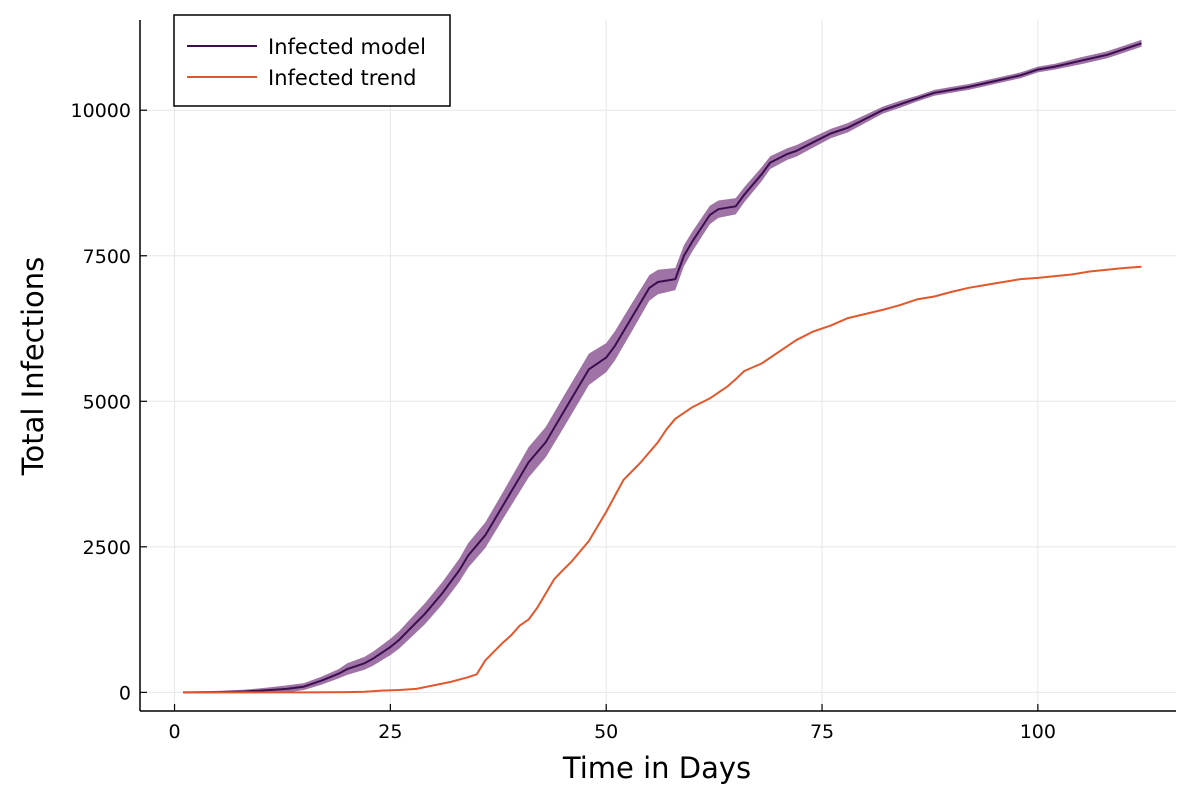  Describe the element at coordinates (33, 367) in the screenshot. I see `y-axis-title: Total Infections` at that location.